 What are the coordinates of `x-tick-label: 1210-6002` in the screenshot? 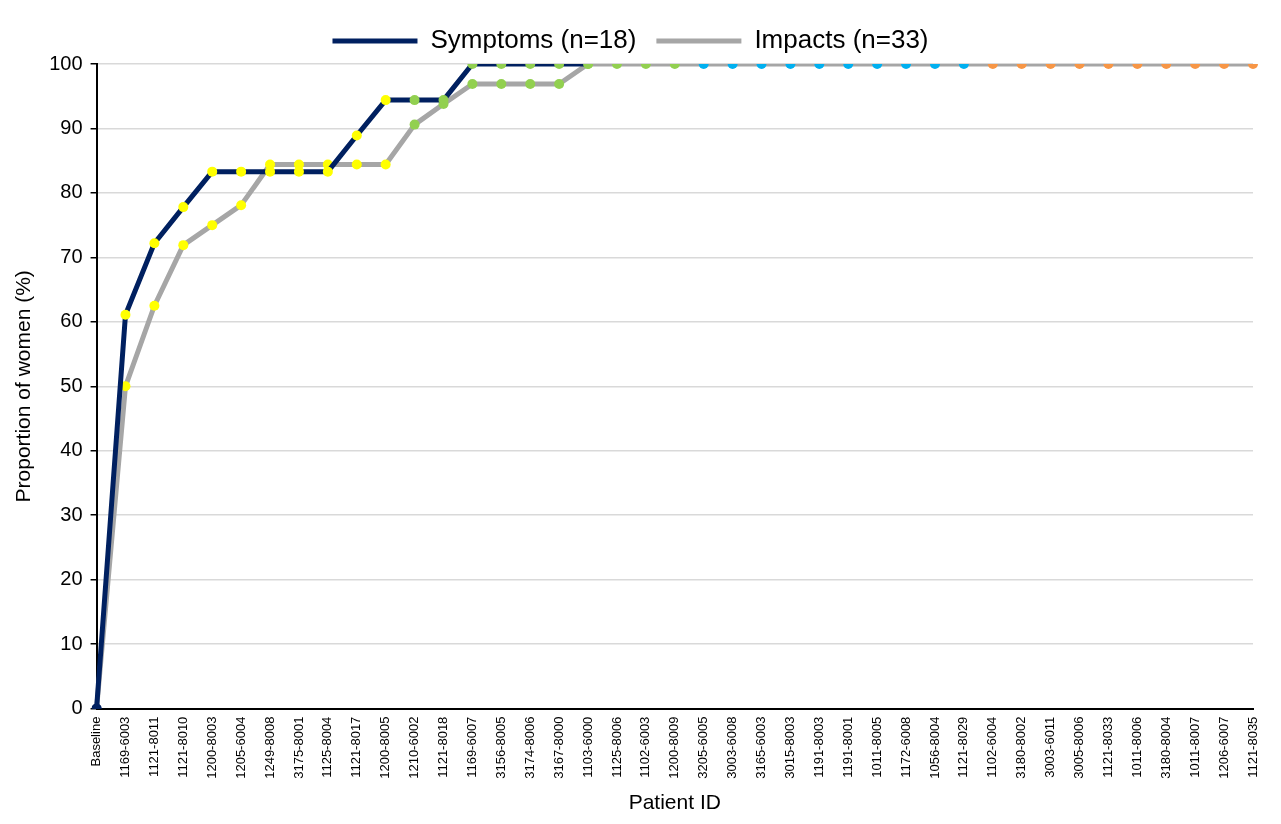 It's located at (414, 747).